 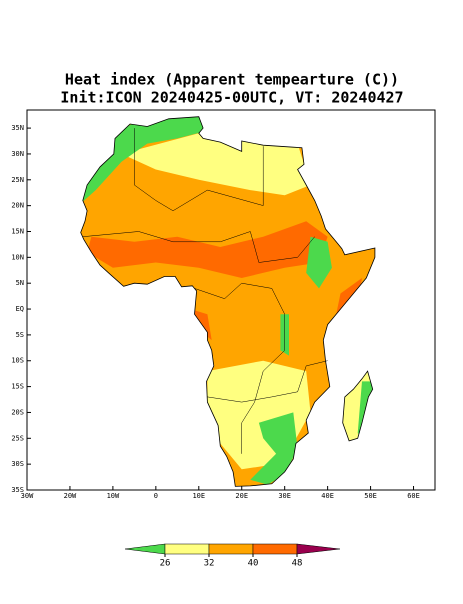 I want to click on y-tick-label: 5S, so click(x=20, y=335).